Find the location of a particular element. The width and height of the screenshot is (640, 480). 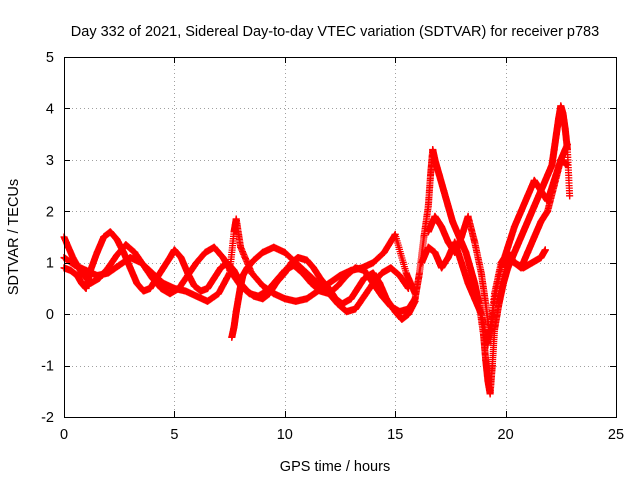

y-tick-label: -2 is located at coordinates (47, 418).